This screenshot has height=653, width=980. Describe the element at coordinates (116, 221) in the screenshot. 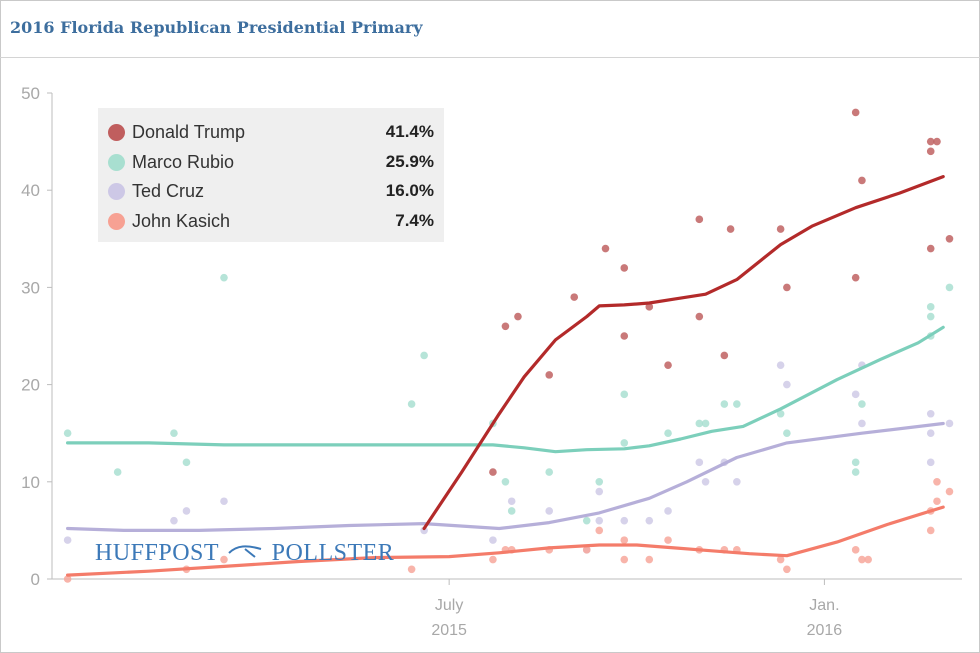

I see `legend-swatch-kasich` at that location.